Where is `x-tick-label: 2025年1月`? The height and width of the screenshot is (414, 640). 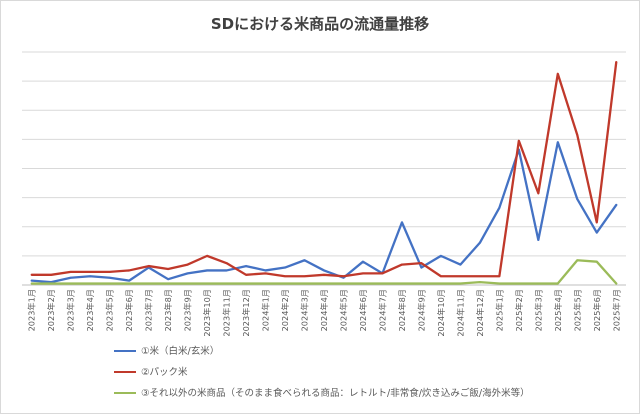 x-tick-label: 2025年1月 is located at coordinates (499, 310).